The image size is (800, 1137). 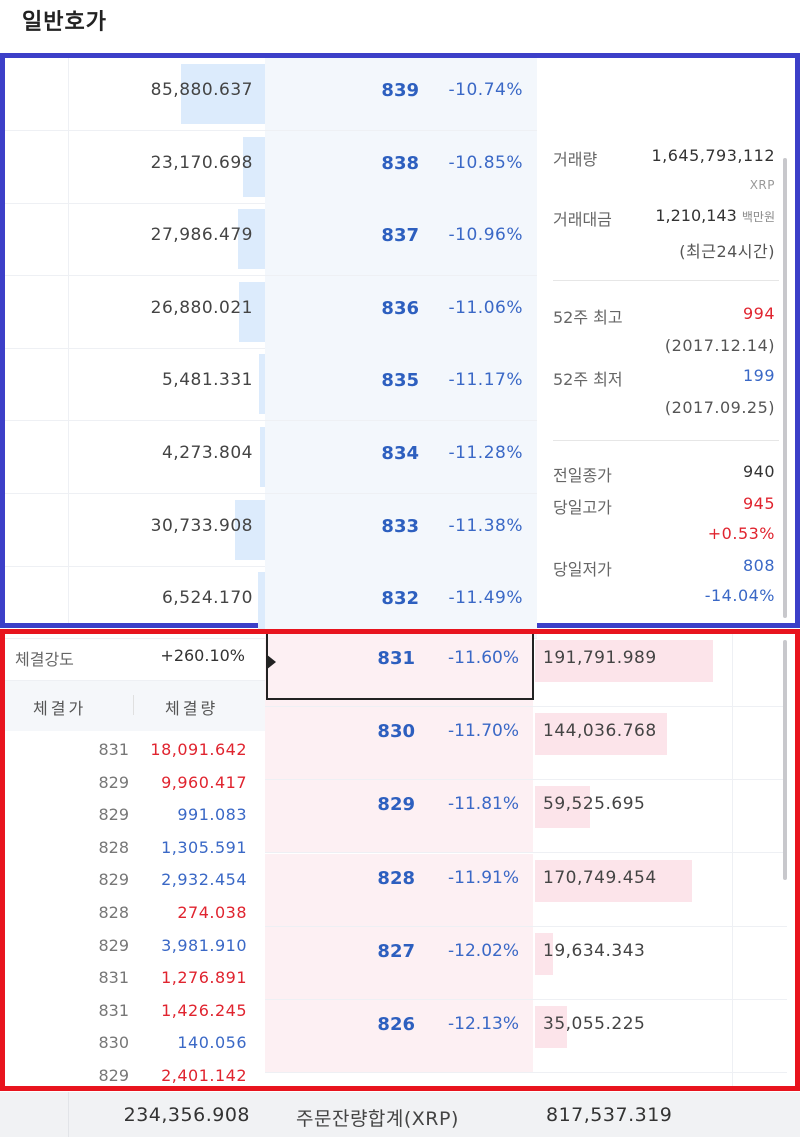 I want to click on bid-qty-cell: 35,055.225, so click(x=631, y=1036).